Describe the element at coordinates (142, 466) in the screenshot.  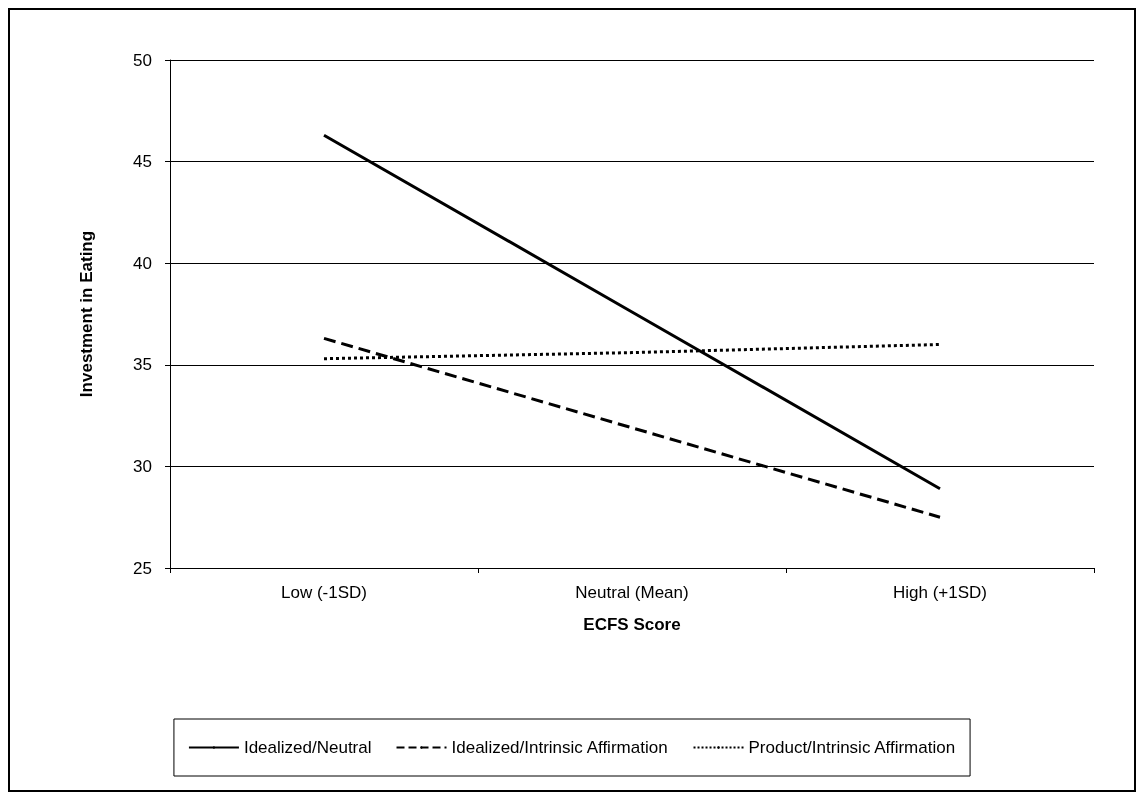
I see `y-tick-label: 30` at that location.